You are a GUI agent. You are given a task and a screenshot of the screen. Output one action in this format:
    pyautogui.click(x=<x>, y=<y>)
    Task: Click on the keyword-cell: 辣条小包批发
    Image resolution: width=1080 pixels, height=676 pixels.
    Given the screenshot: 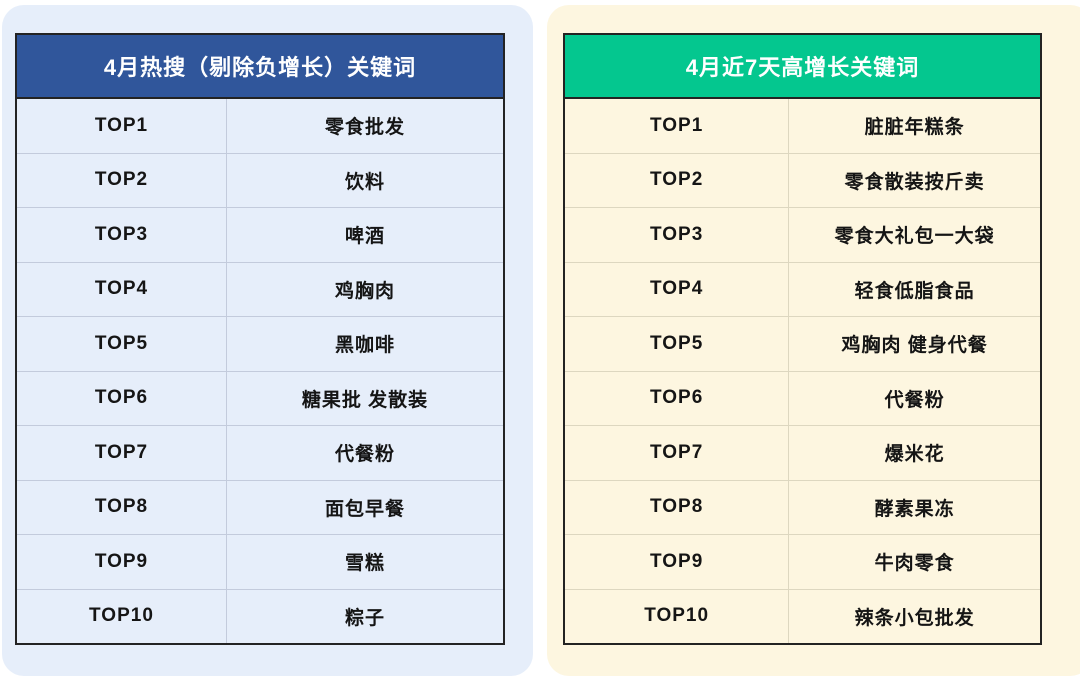 What is the action you would take?
    pyautogui.click(x=914, y=618)
    